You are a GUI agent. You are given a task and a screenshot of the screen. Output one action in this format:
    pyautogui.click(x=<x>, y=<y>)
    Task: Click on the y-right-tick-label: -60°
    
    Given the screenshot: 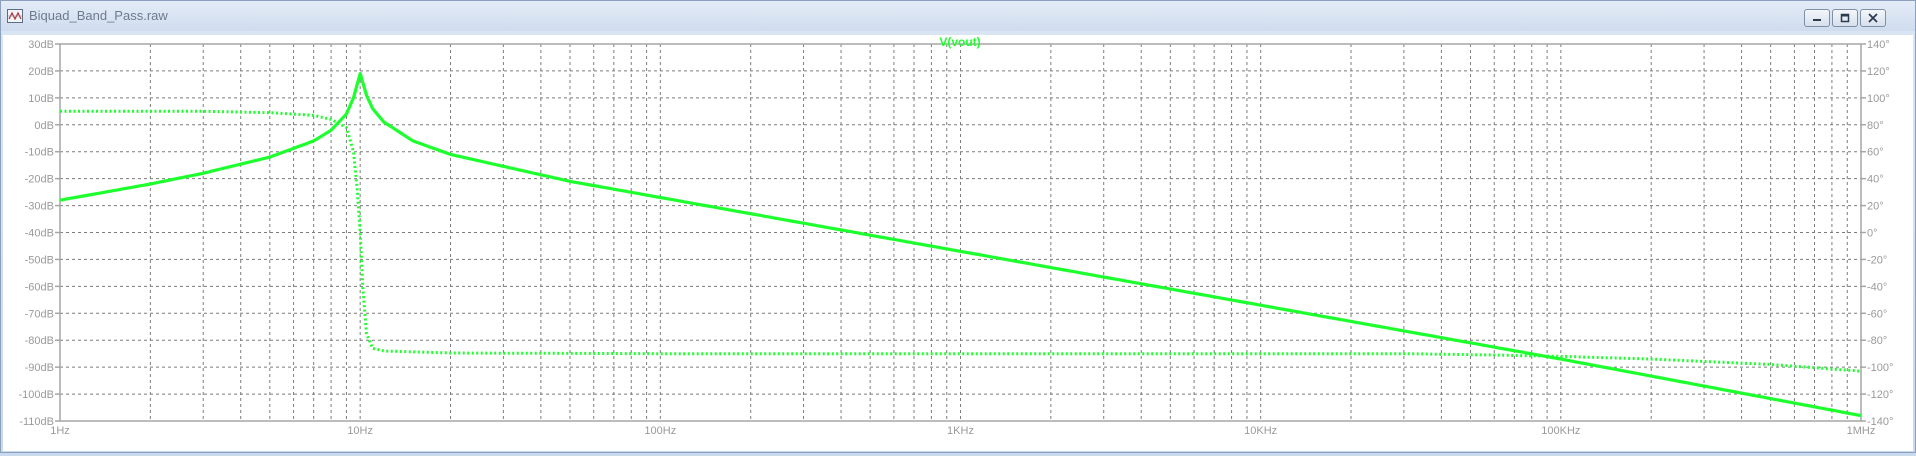 What is the action you would take?
    pyautogui.click(x=1877, y=314)
    